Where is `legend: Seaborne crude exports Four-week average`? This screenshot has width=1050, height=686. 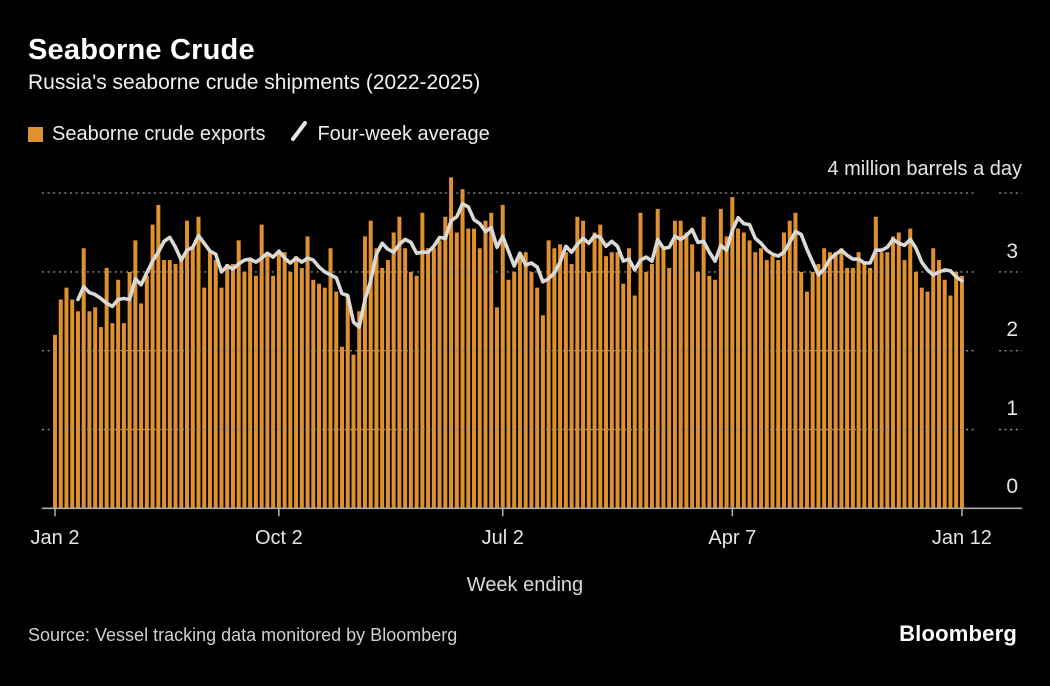 legend: Seaborne crude exports Four-week average is located at coordinates (259, 134).